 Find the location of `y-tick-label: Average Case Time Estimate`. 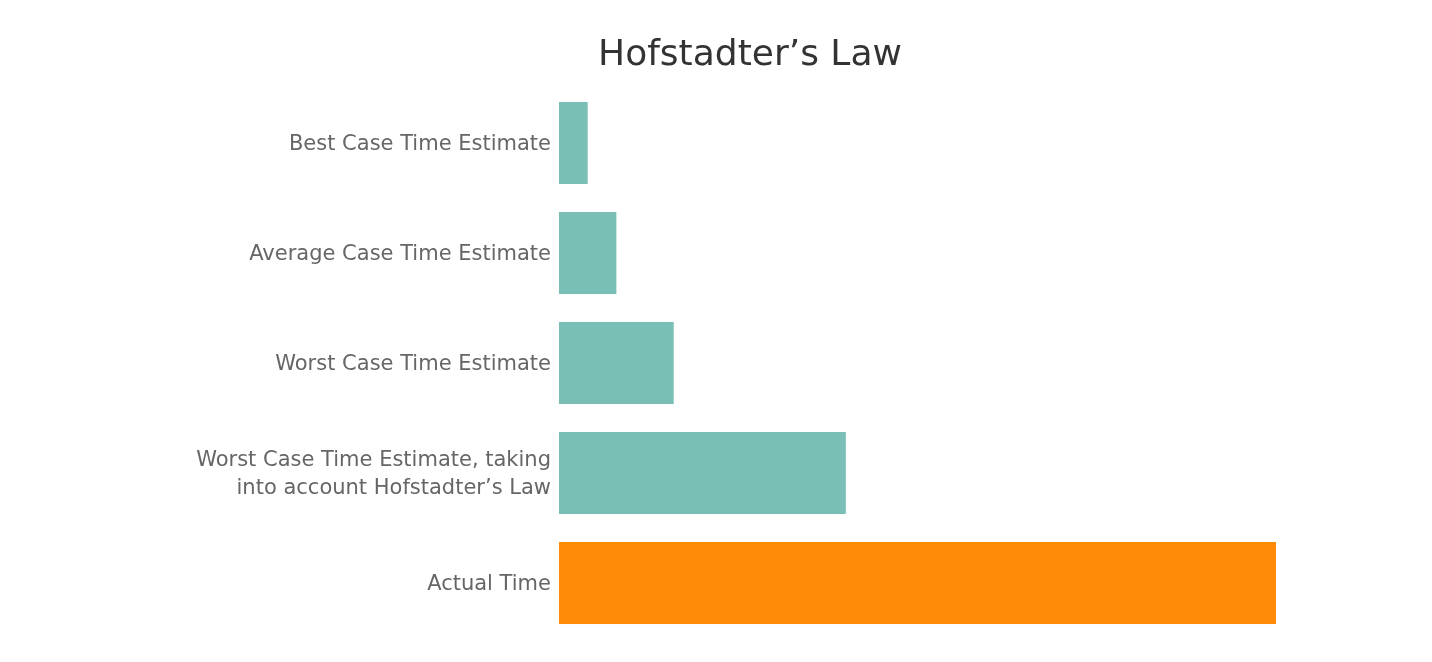

y-tick-label: Average Case Time Estimate is located at coordinates (400, 252).